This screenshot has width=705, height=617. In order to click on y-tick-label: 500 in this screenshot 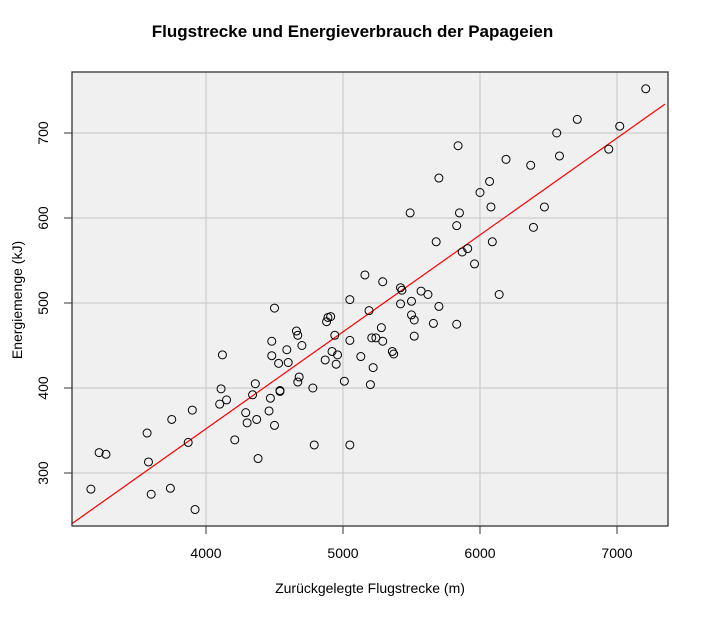, I will do `click(43, 303)`.